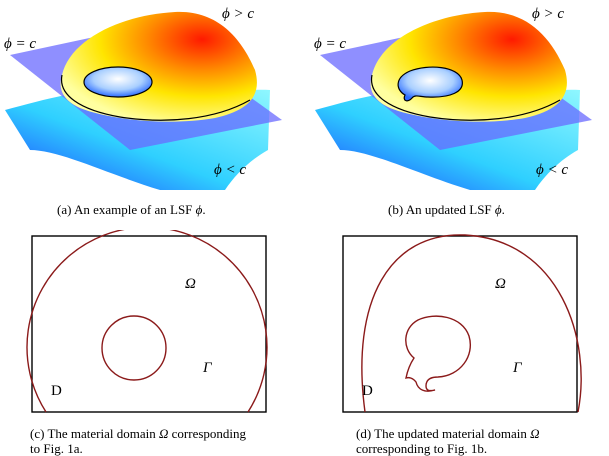 The width and height of the screenshot is (609, 456). I want to click on caption-line1-a: (d) The updated material domain, so click(441, 433).